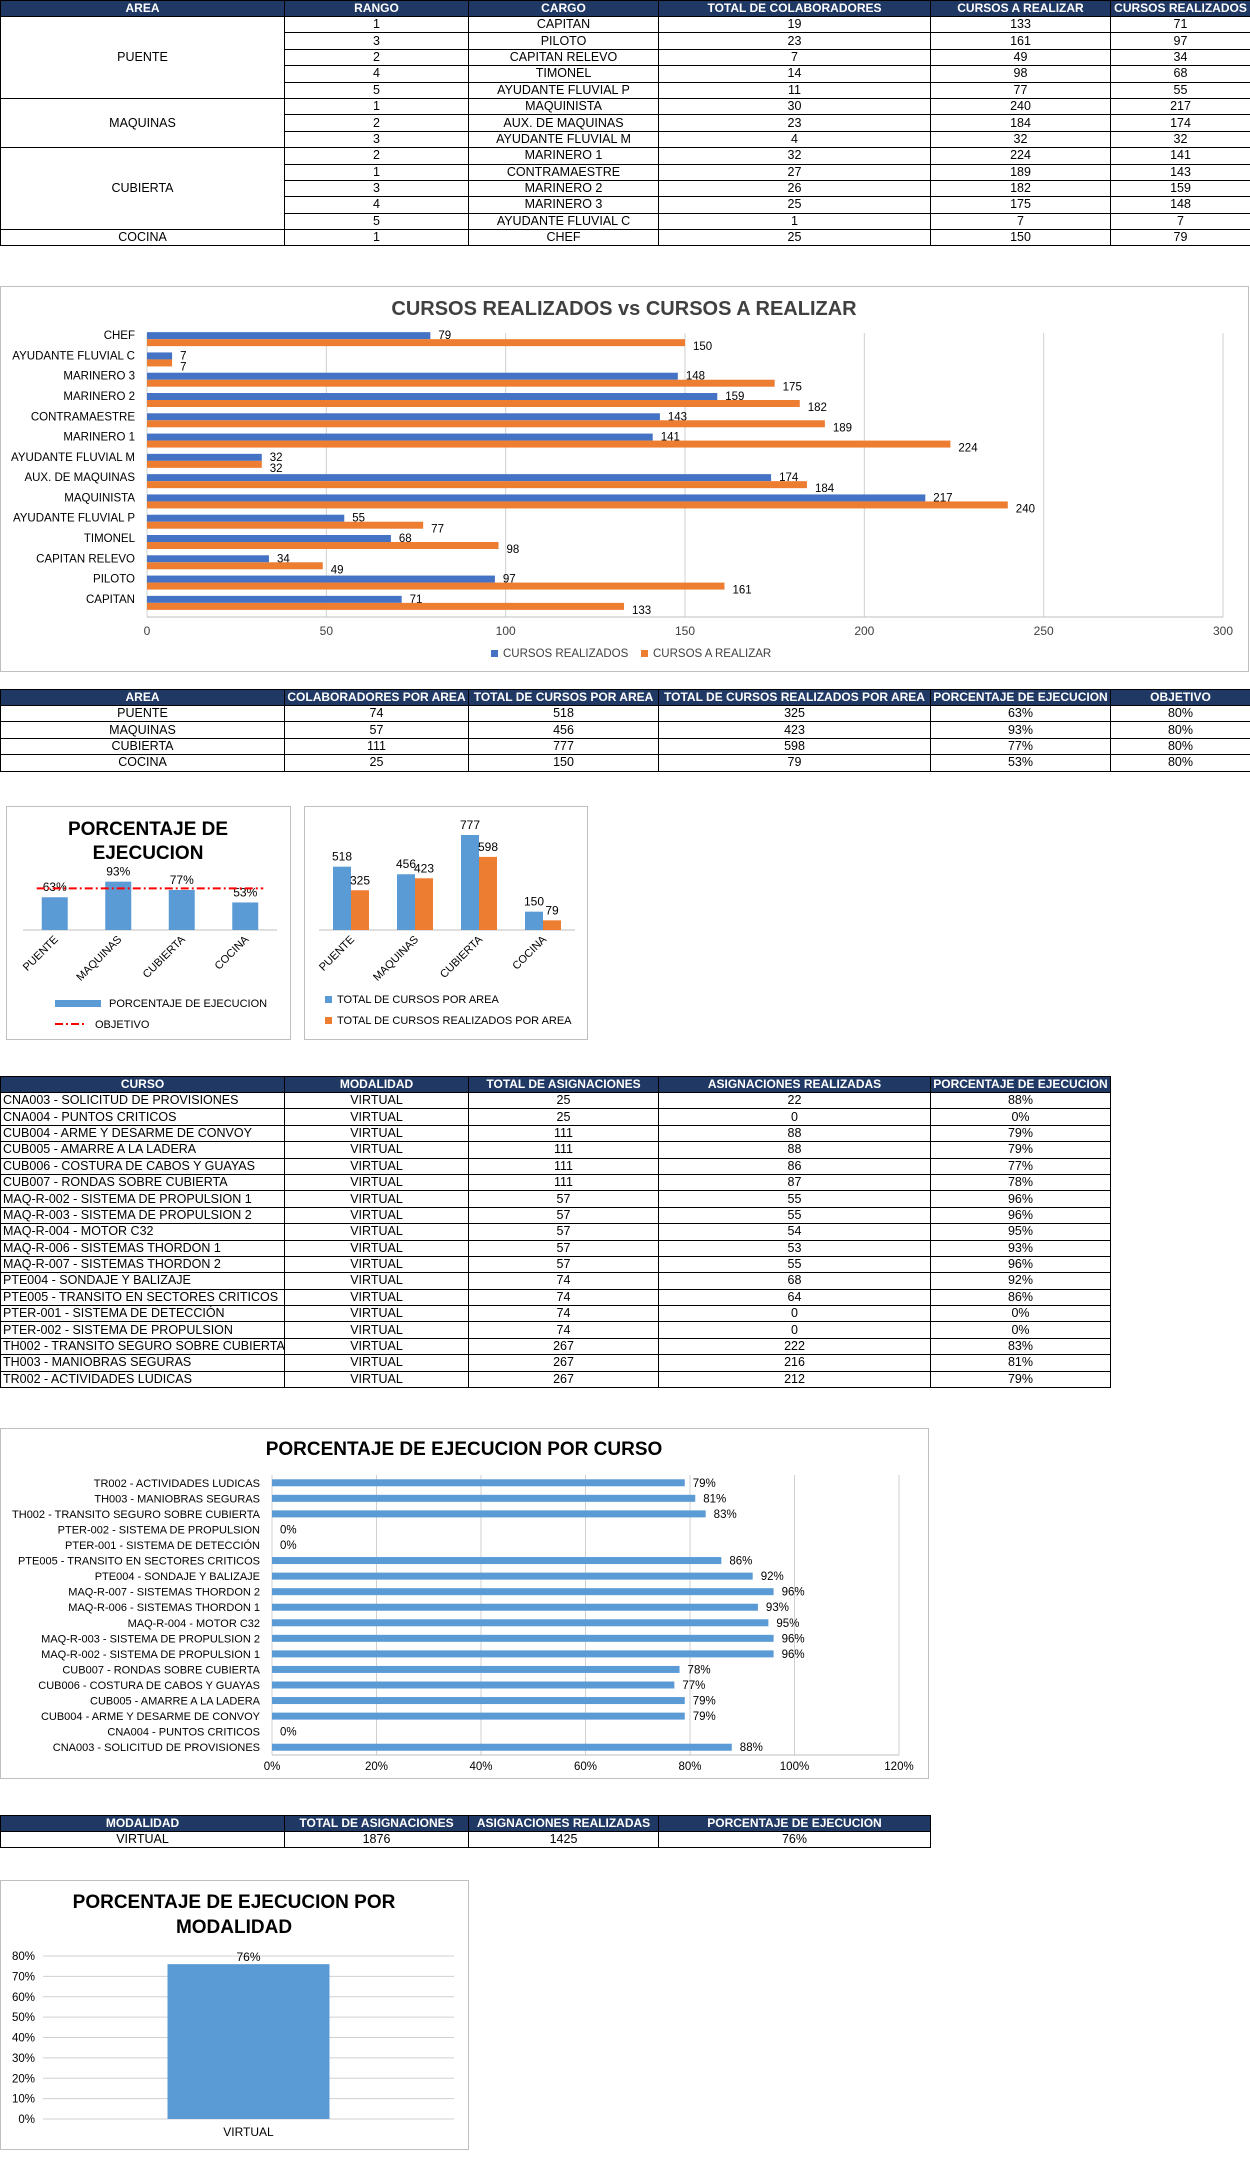 Image resolution: width=1250 pixels, height=2167 pixels. I want to click on chart5-title-line1: PORCENTAJE DE EJECUCION POR, so click(234, 1902).